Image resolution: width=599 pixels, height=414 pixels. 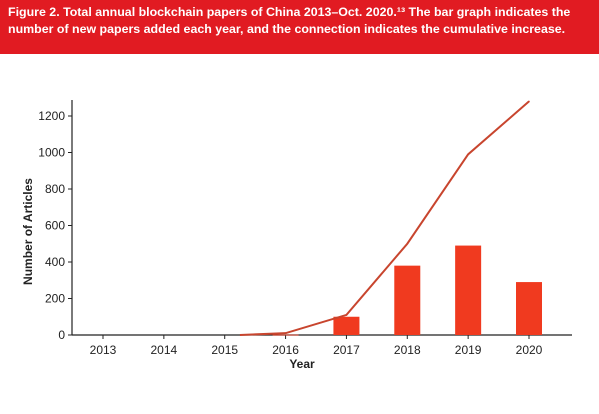 I want to click on y-tick-label: 400, so click(x=55, y=262).